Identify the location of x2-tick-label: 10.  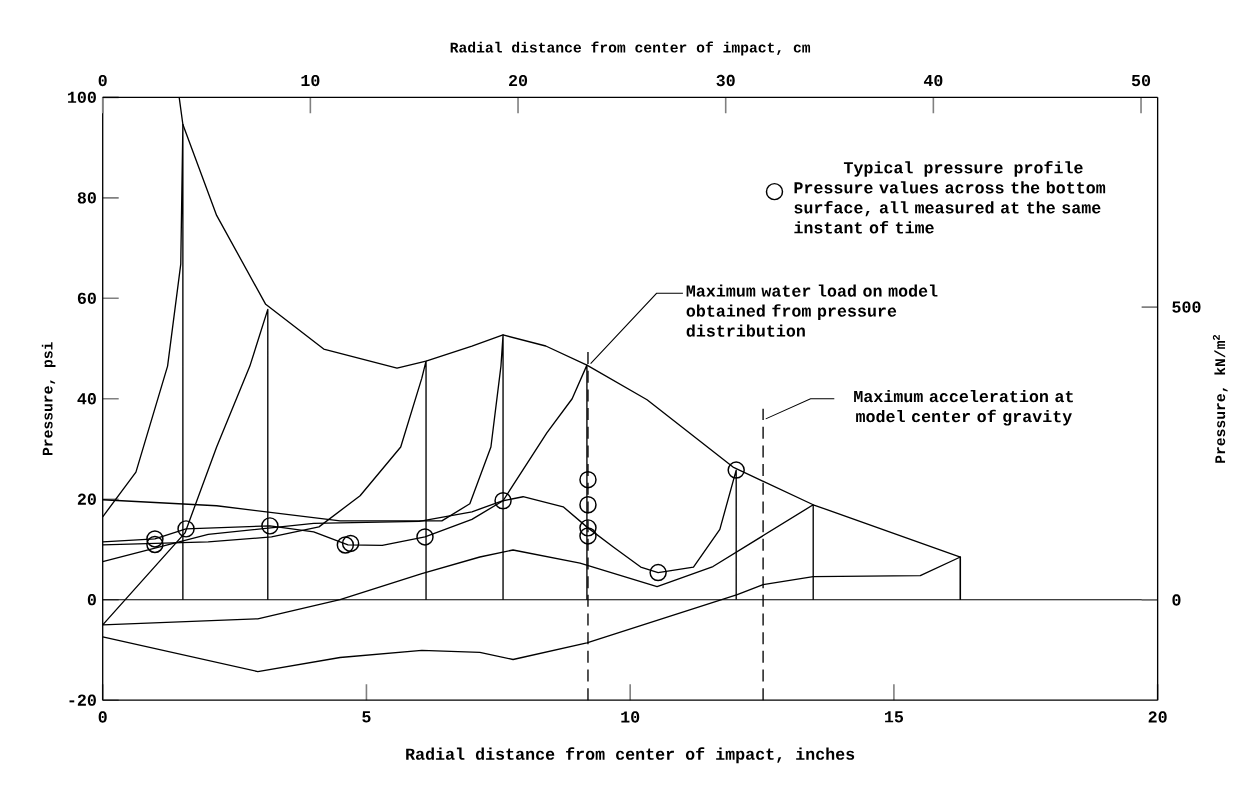
(310, 80).